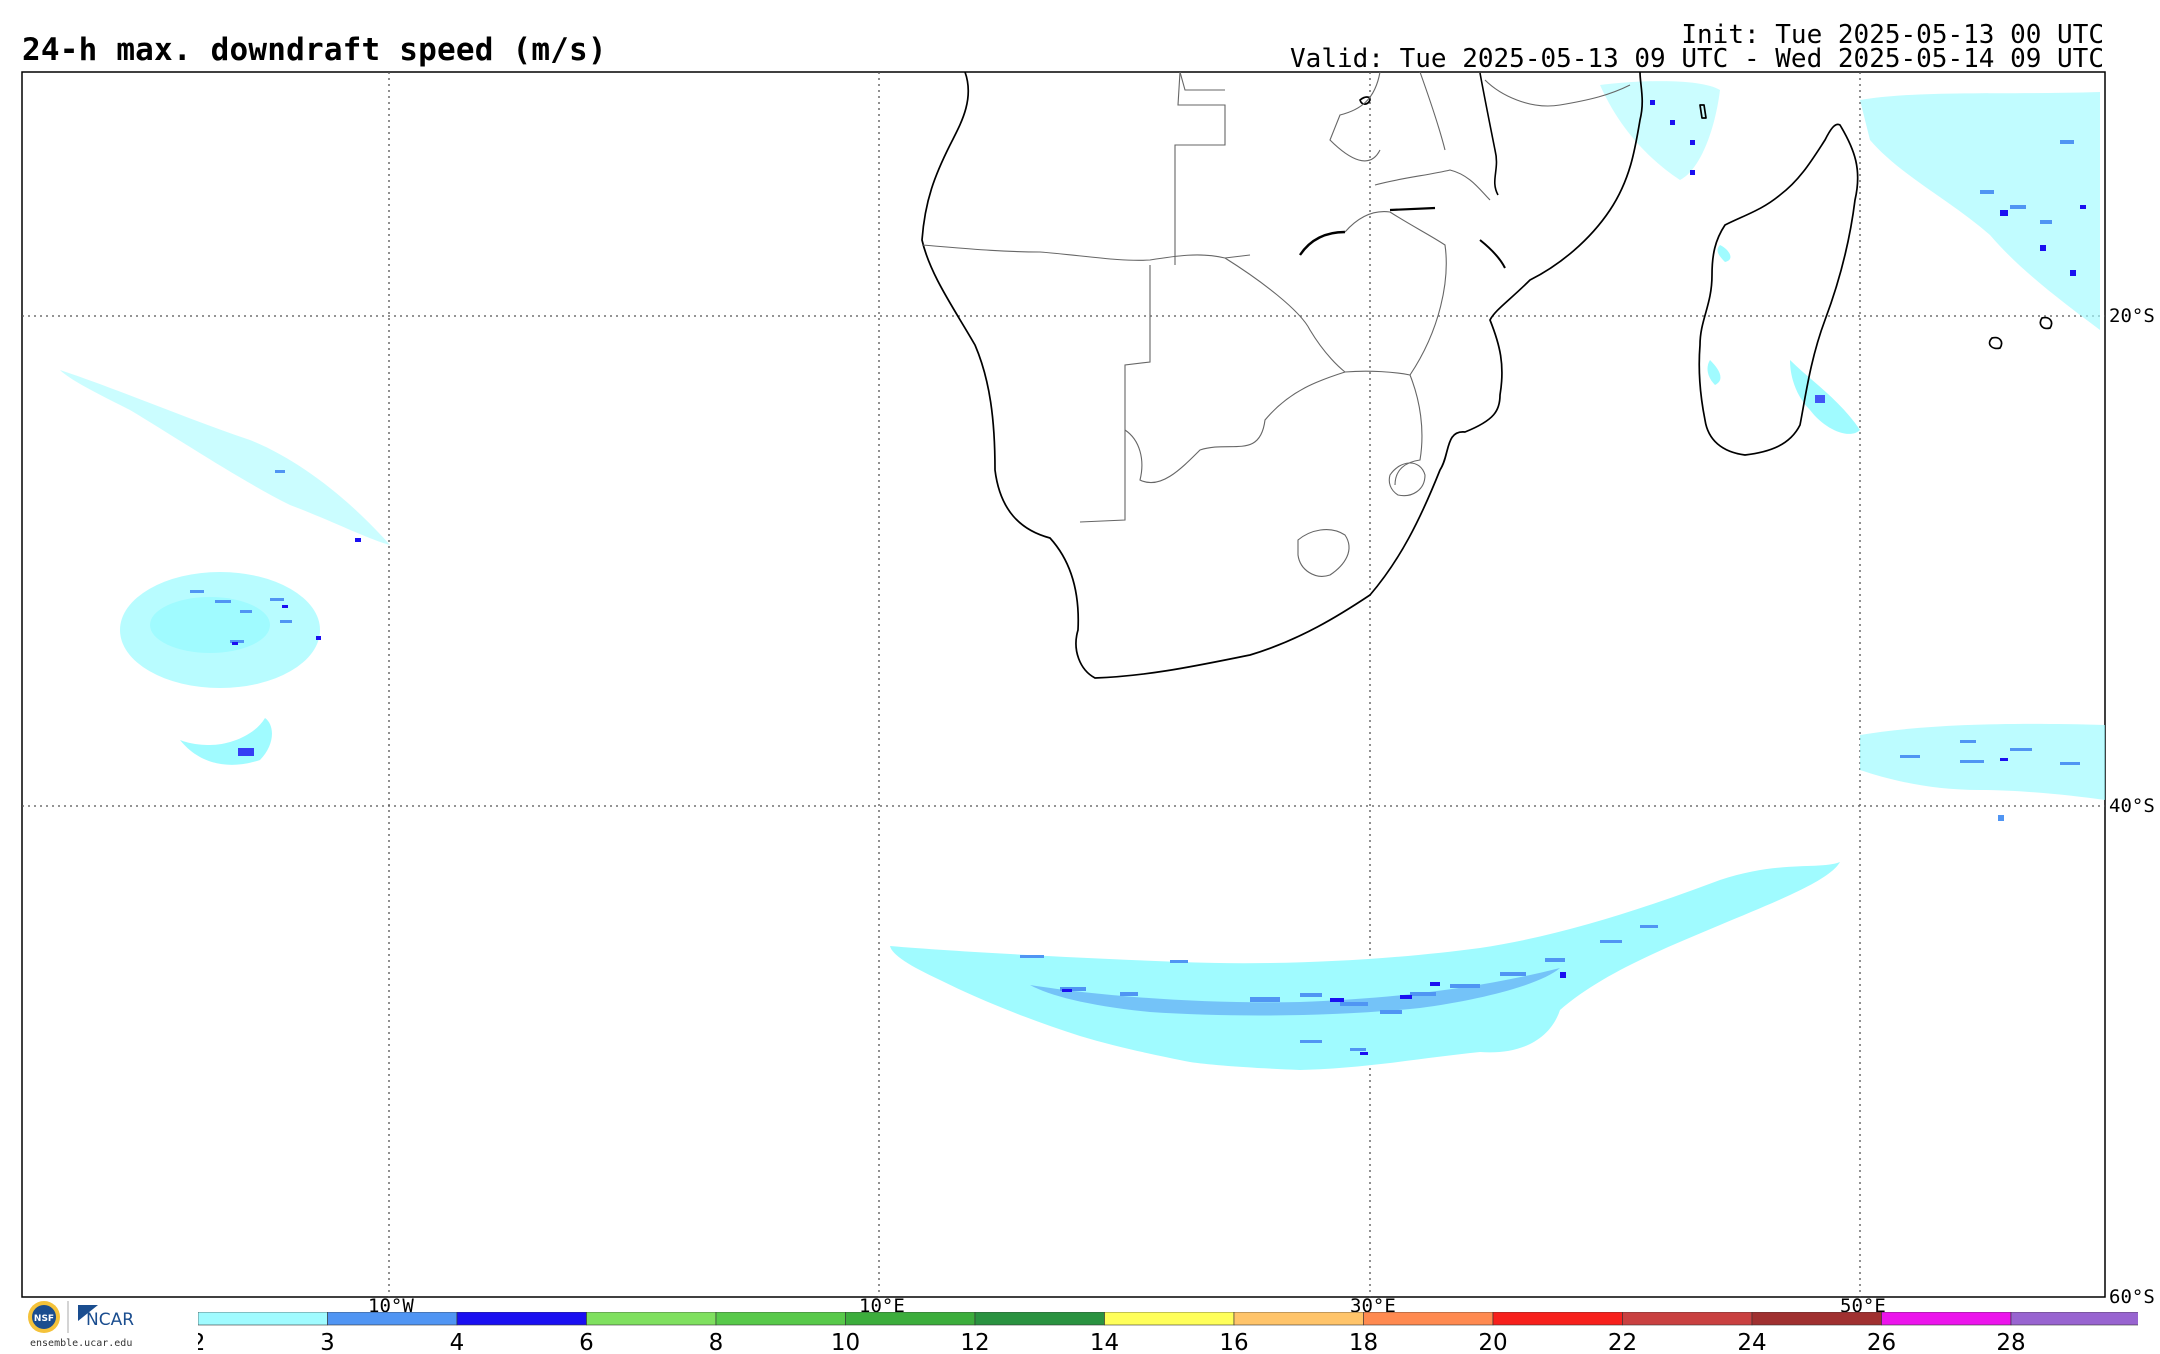 Image resolution: width=2160 pixels, height=1354 pixels. Describe the element at coordinates (391, 1306) in the screenshot. I see `lon-label-10w: 10°W` at that location.